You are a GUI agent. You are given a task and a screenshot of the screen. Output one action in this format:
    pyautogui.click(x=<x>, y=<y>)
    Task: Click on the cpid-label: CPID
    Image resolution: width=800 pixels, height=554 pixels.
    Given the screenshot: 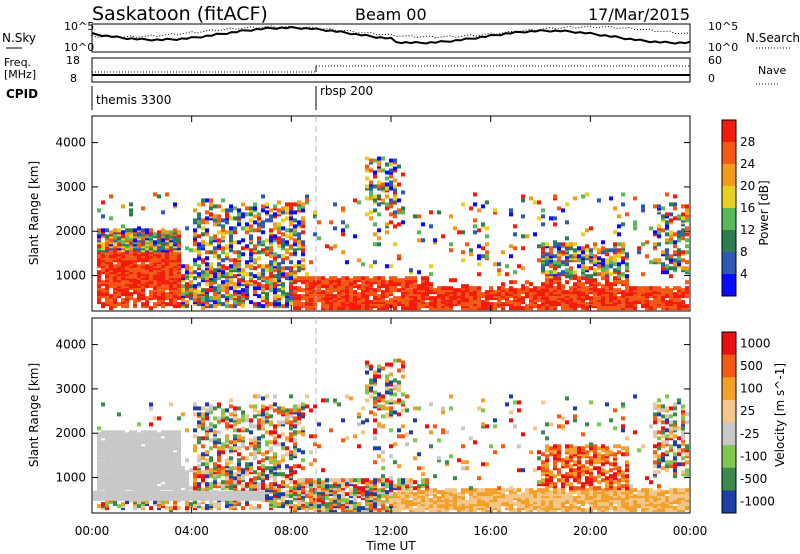 What is the action you would take?
    pyautogui.click(x=22, y=94)
    